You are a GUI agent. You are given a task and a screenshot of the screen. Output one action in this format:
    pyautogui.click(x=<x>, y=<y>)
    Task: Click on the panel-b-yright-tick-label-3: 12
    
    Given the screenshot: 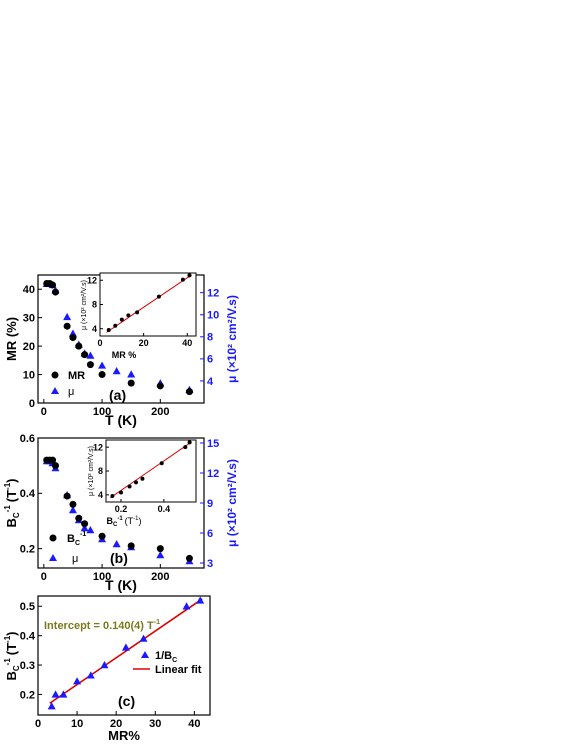 What is the action you would take?
    pyautogui.click(x=213, y=474)
    